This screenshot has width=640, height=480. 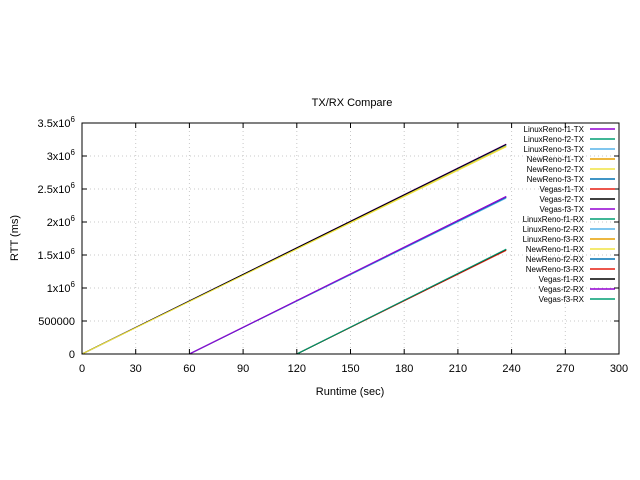 What do you see at coordinates (401, 301) in the screenshot?
I see `series-line-vegas-f3-rx` at bounding box center [401, 301].